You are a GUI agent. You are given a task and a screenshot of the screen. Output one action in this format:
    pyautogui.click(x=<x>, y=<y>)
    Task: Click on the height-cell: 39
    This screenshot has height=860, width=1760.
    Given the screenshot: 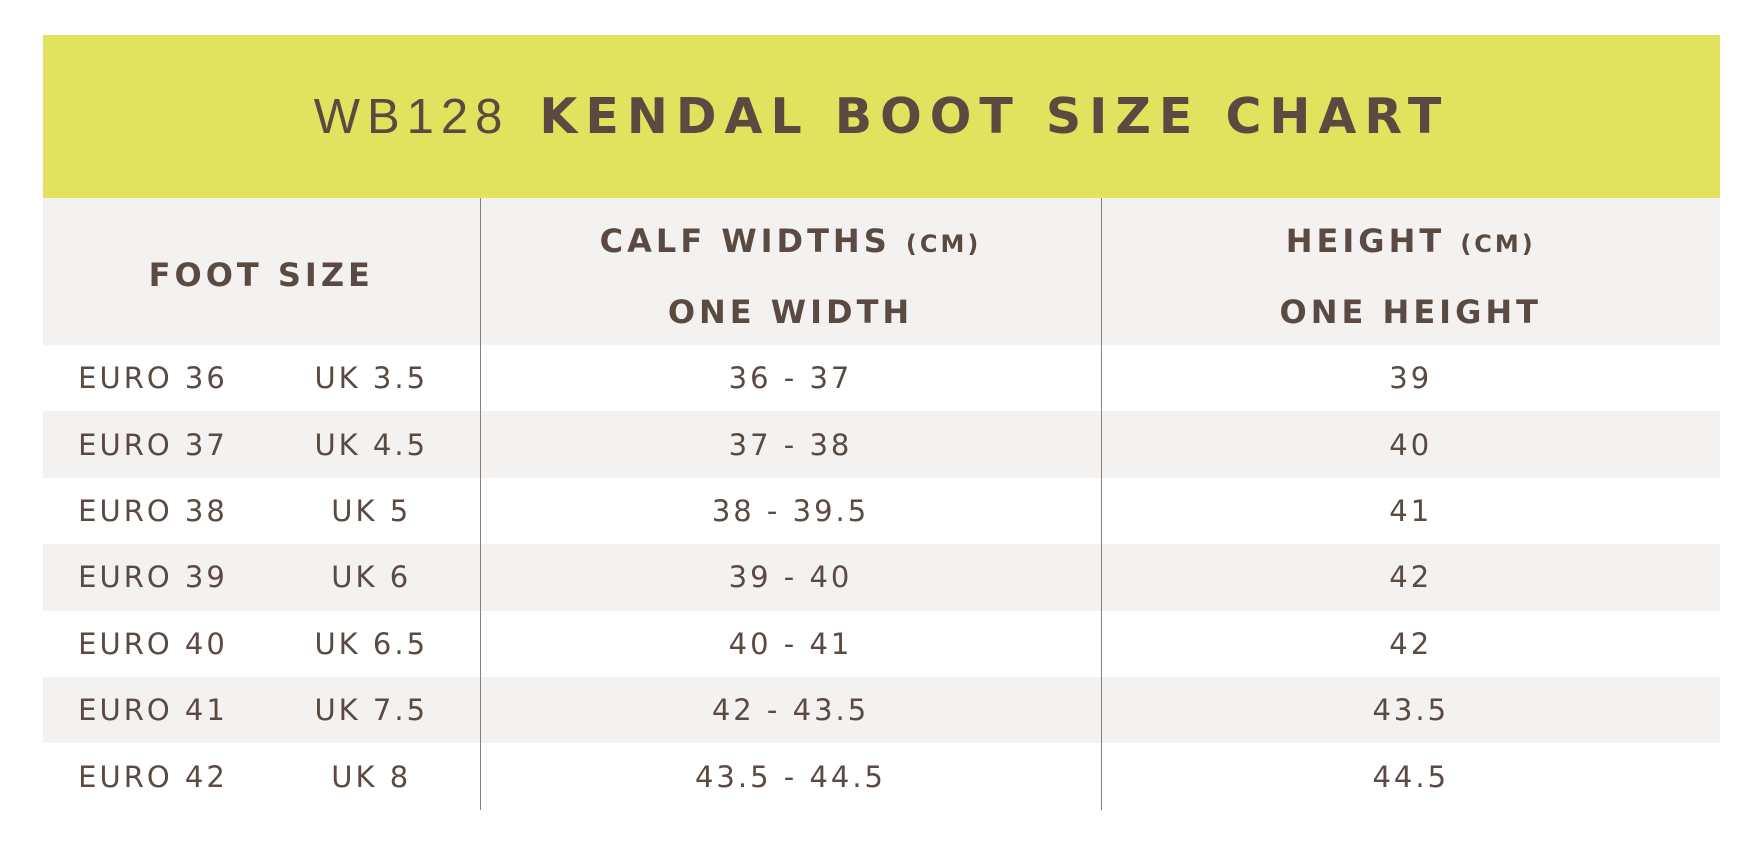 What is the action you would take?
    pyautogui.click(x=1410, y=378)
    